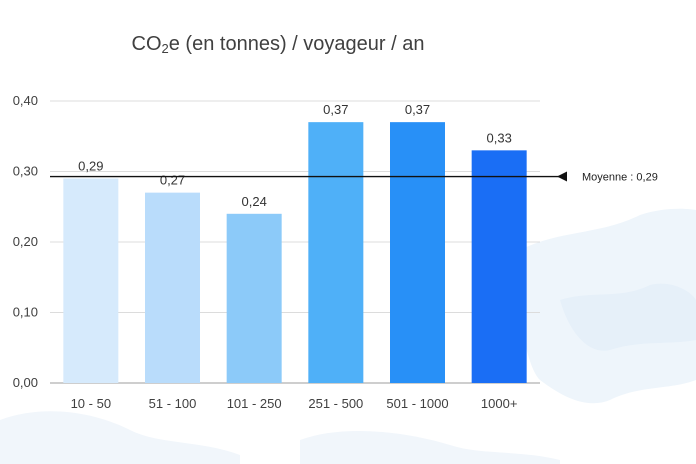  What do you see at coordinates (354, 177) in the screenshot?
I see `average-line-group: Moyenne : 0,29` at bounding box center [354, 177].